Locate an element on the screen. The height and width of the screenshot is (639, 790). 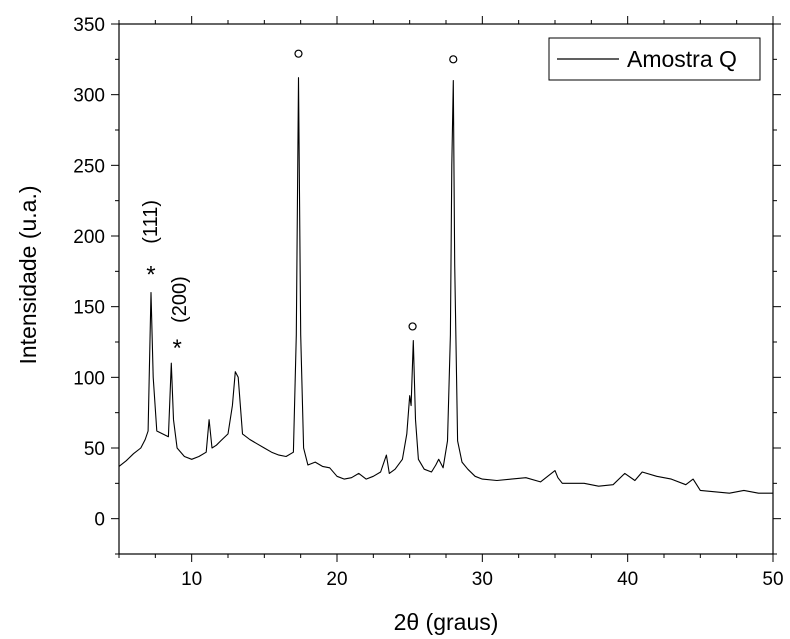
y-axis-title: Intensidade (u.a.) is located at coordinates (28, 274).